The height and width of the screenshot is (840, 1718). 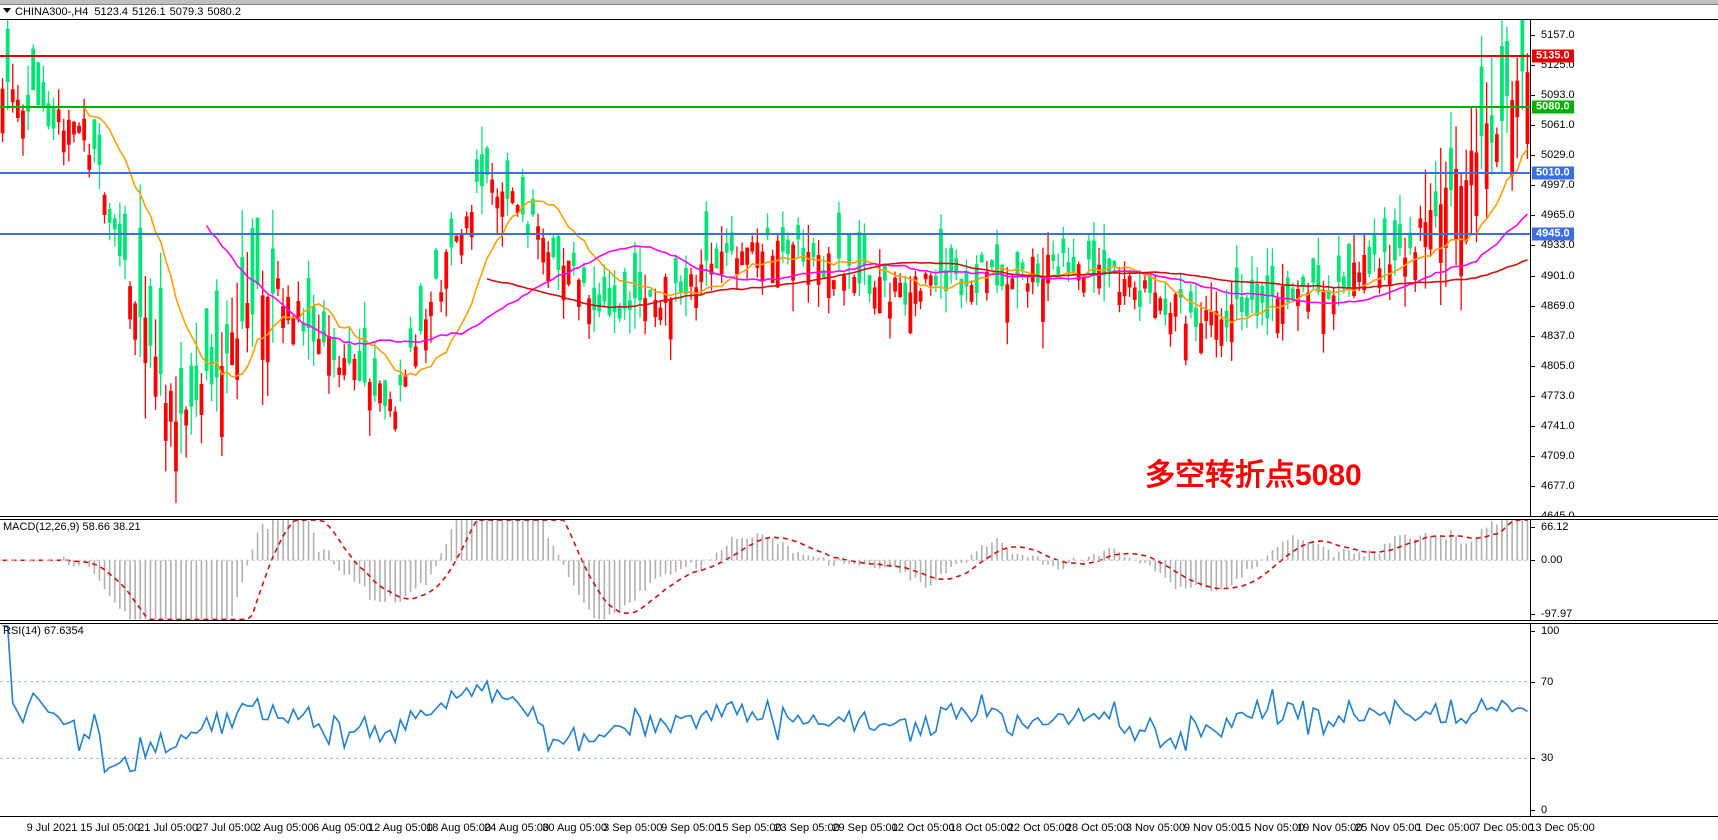 I want to click on macd-axis-tick: 66.12, so click(x=1550, y=527).